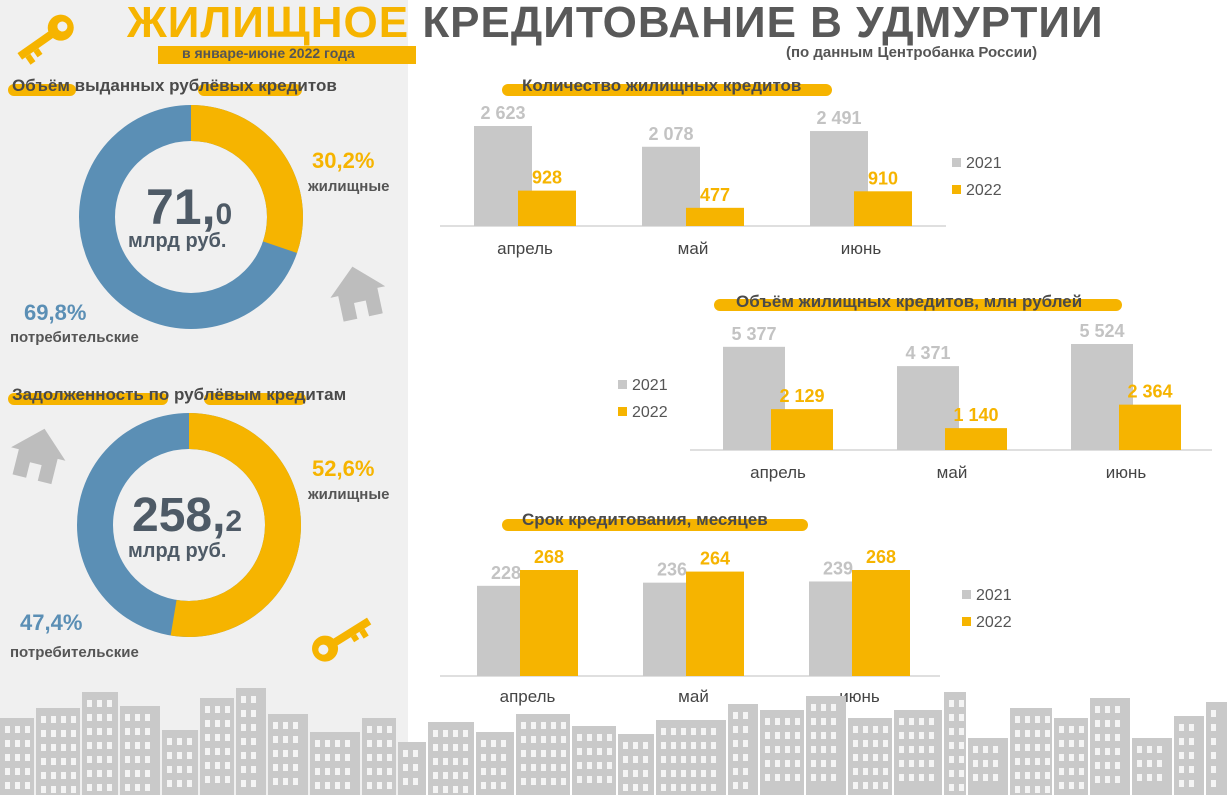 The width and height of the screenshot is (1227, 795). What do you see at coordinates (342, 639) in the screenshot?
I see `key-icon` at bounding box center [342, 639].